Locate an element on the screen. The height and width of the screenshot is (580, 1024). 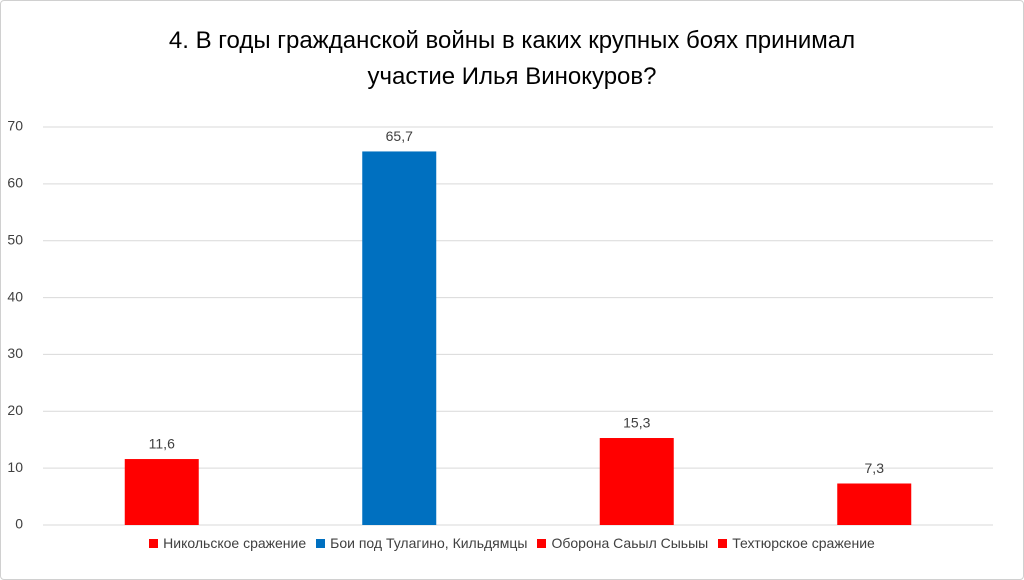
y-tick-label: 20 is located at coordinates (15, 410).